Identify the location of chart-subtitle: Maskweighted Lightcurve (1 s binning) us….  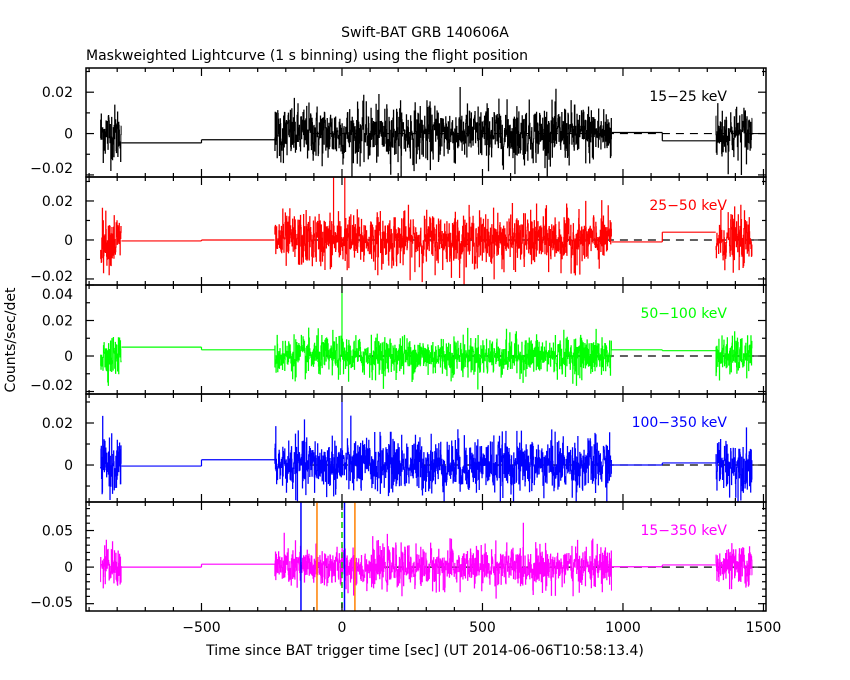
(307, 56).